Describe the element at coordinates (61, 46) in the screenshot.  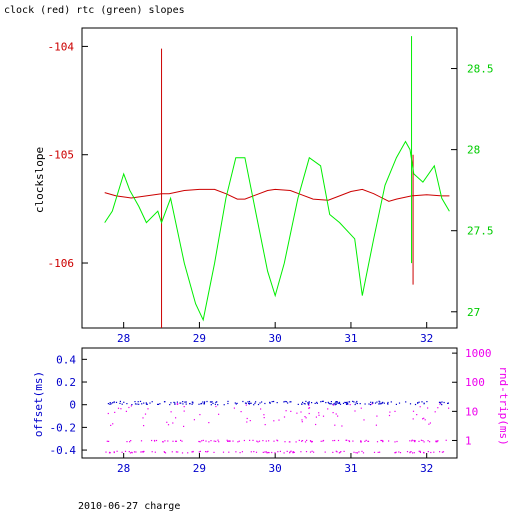
I see `top-y-tick-label: -104` at that location.